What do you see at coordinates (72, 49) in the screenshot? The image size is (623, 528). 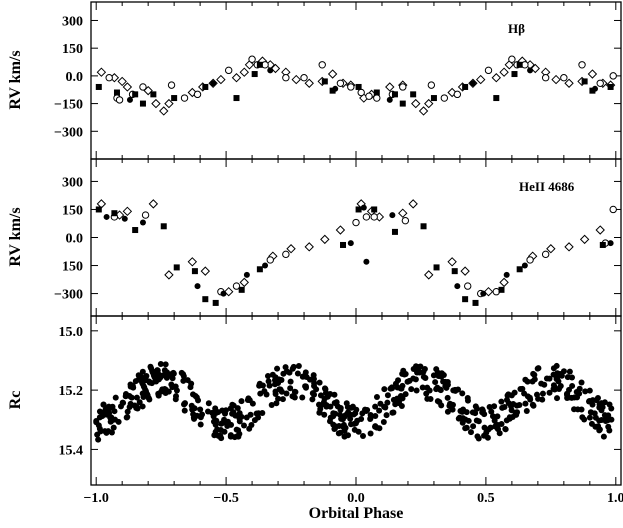 I see `y-tick-label-hbeta: 150` at bounding box center [72, 49].